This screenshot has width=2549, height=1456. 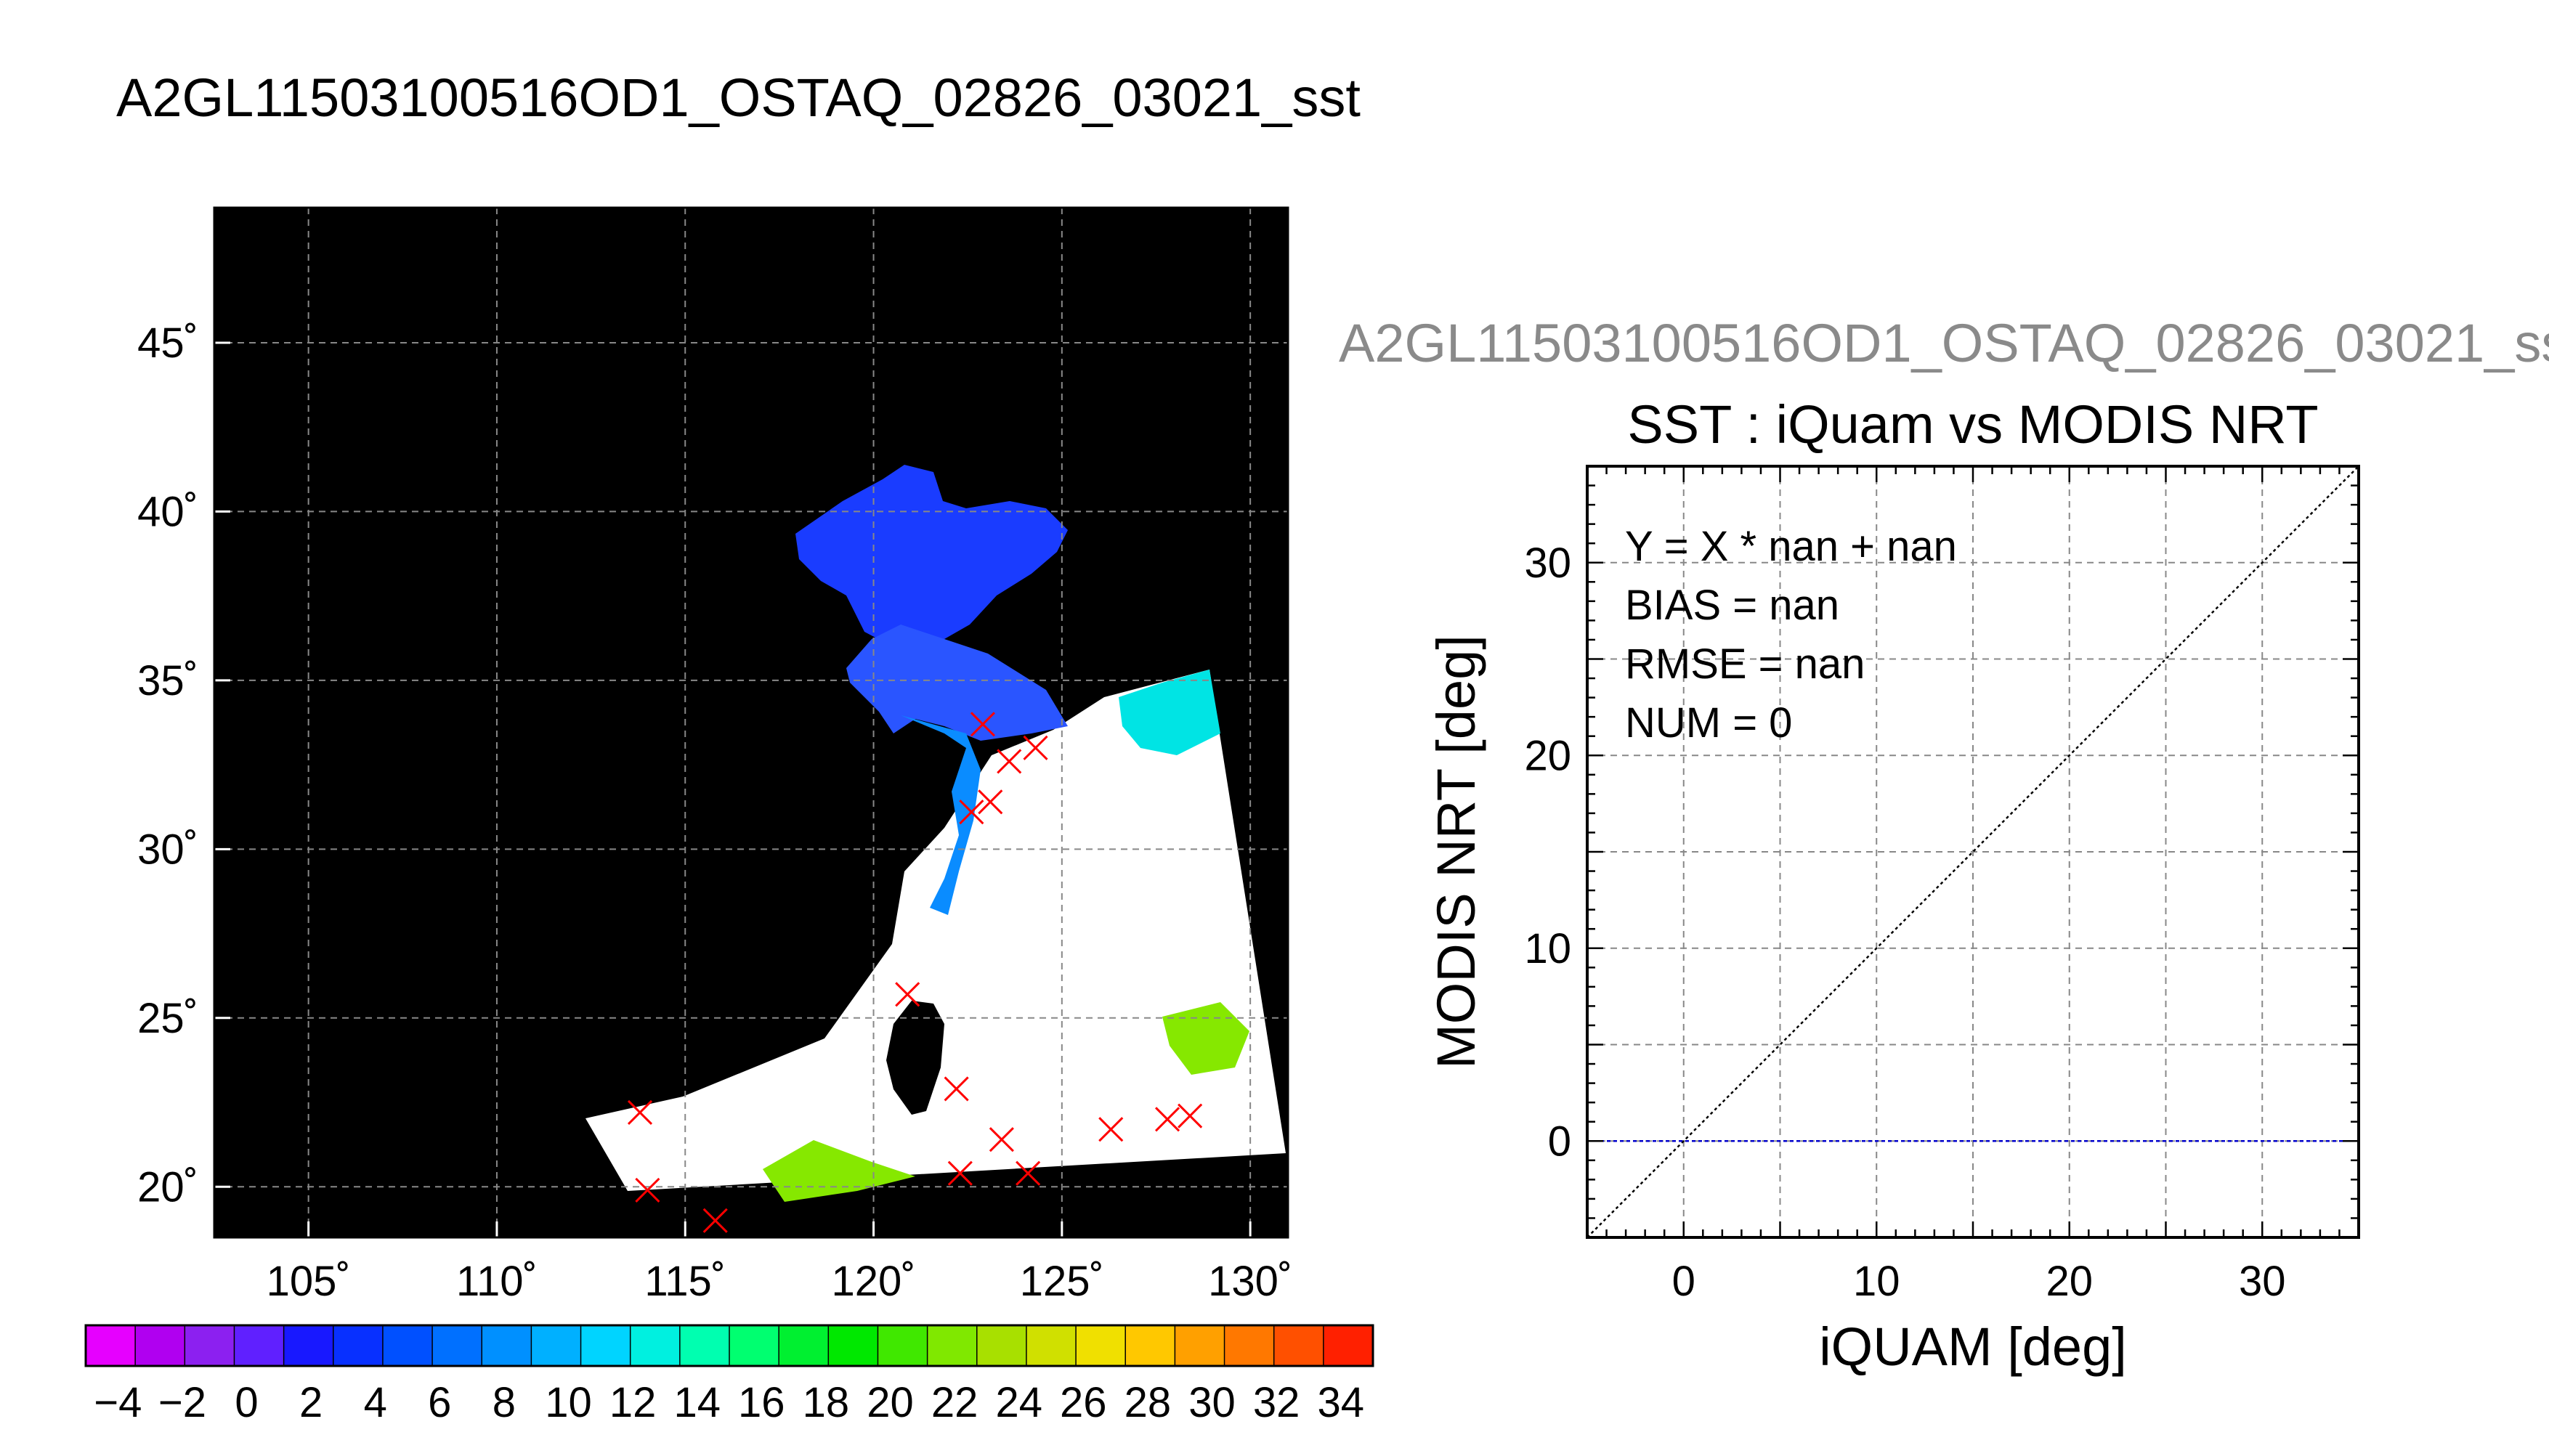 I want to click on map-lat-label: 25˚, so click(x=168, y=1018).